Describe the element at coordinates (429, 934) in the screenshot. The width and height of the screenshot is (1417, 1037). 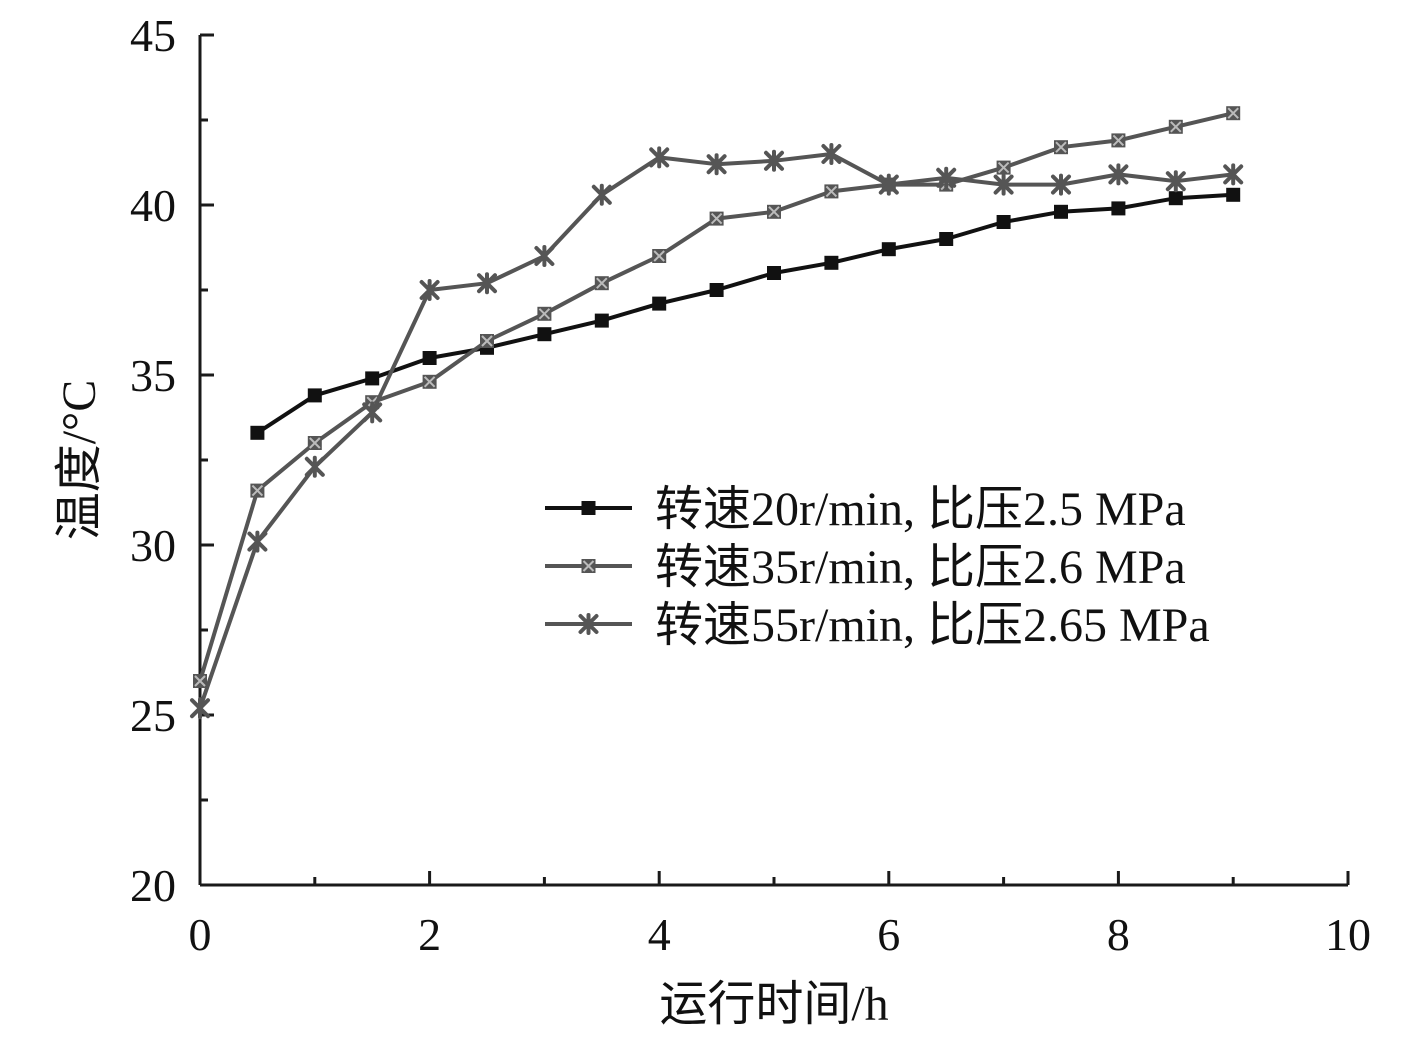
I see `x-tick-label: 2` at that location.